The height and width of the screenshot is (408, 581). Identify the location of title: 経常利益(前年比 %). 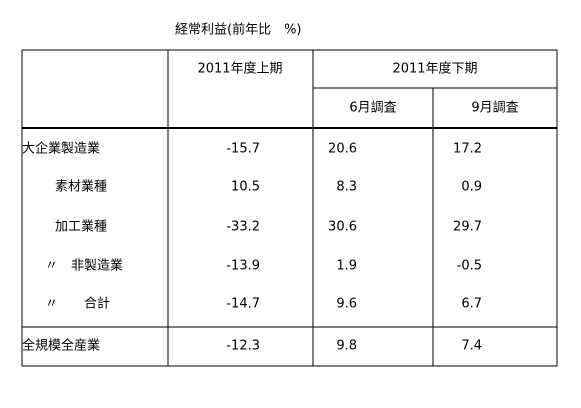
(238, 30).